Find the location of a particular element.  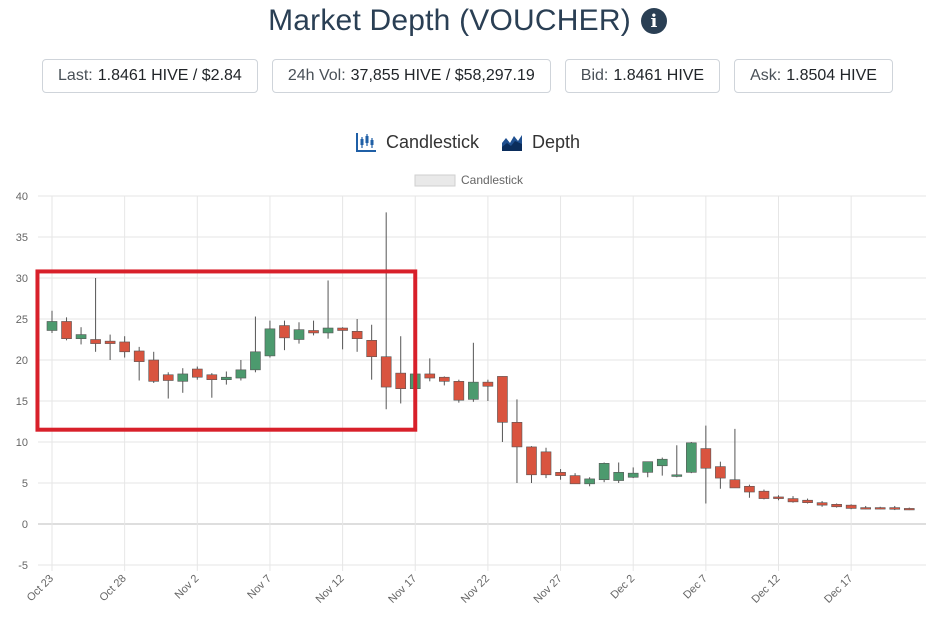

x-tick-label: Nov 22 is located at coordinates (475, 589).